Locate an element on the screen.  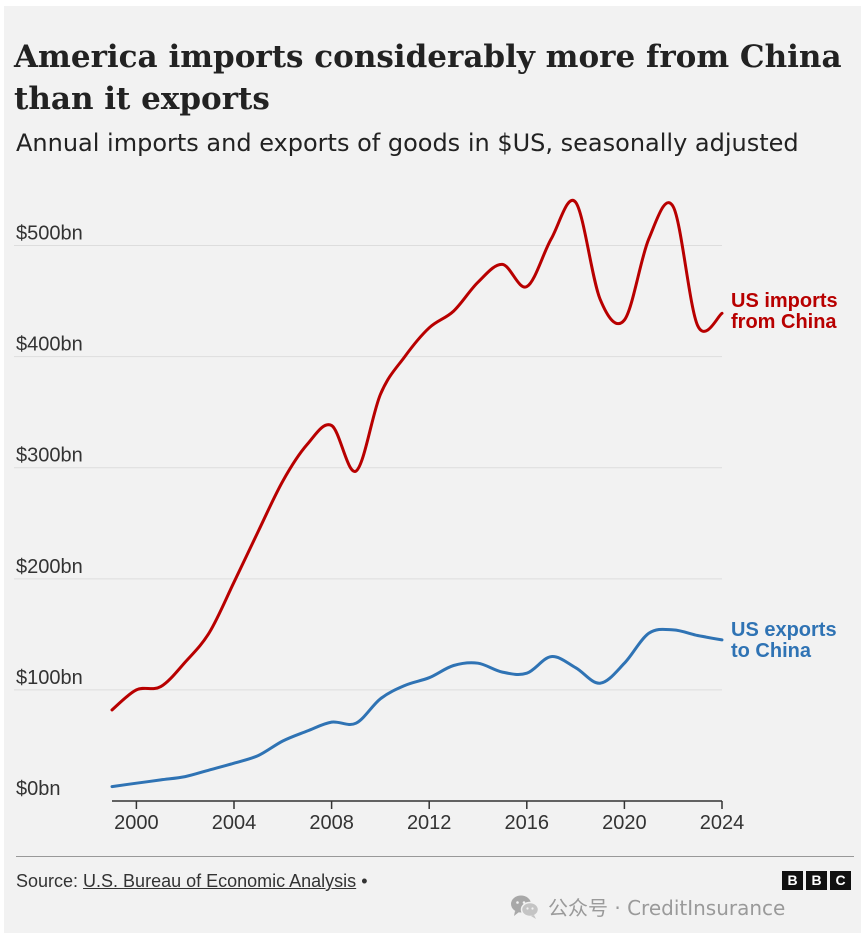
source-link: U.S. Bureau of Economic Analysis is located at coordinates (220, 881).